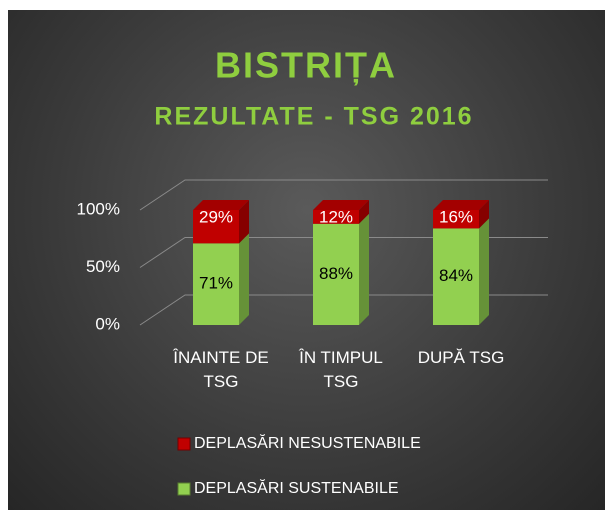 Image resolution: width=613 pixels, height=518 pixels. I want to click on data-label: 12%, so click(336, 216).